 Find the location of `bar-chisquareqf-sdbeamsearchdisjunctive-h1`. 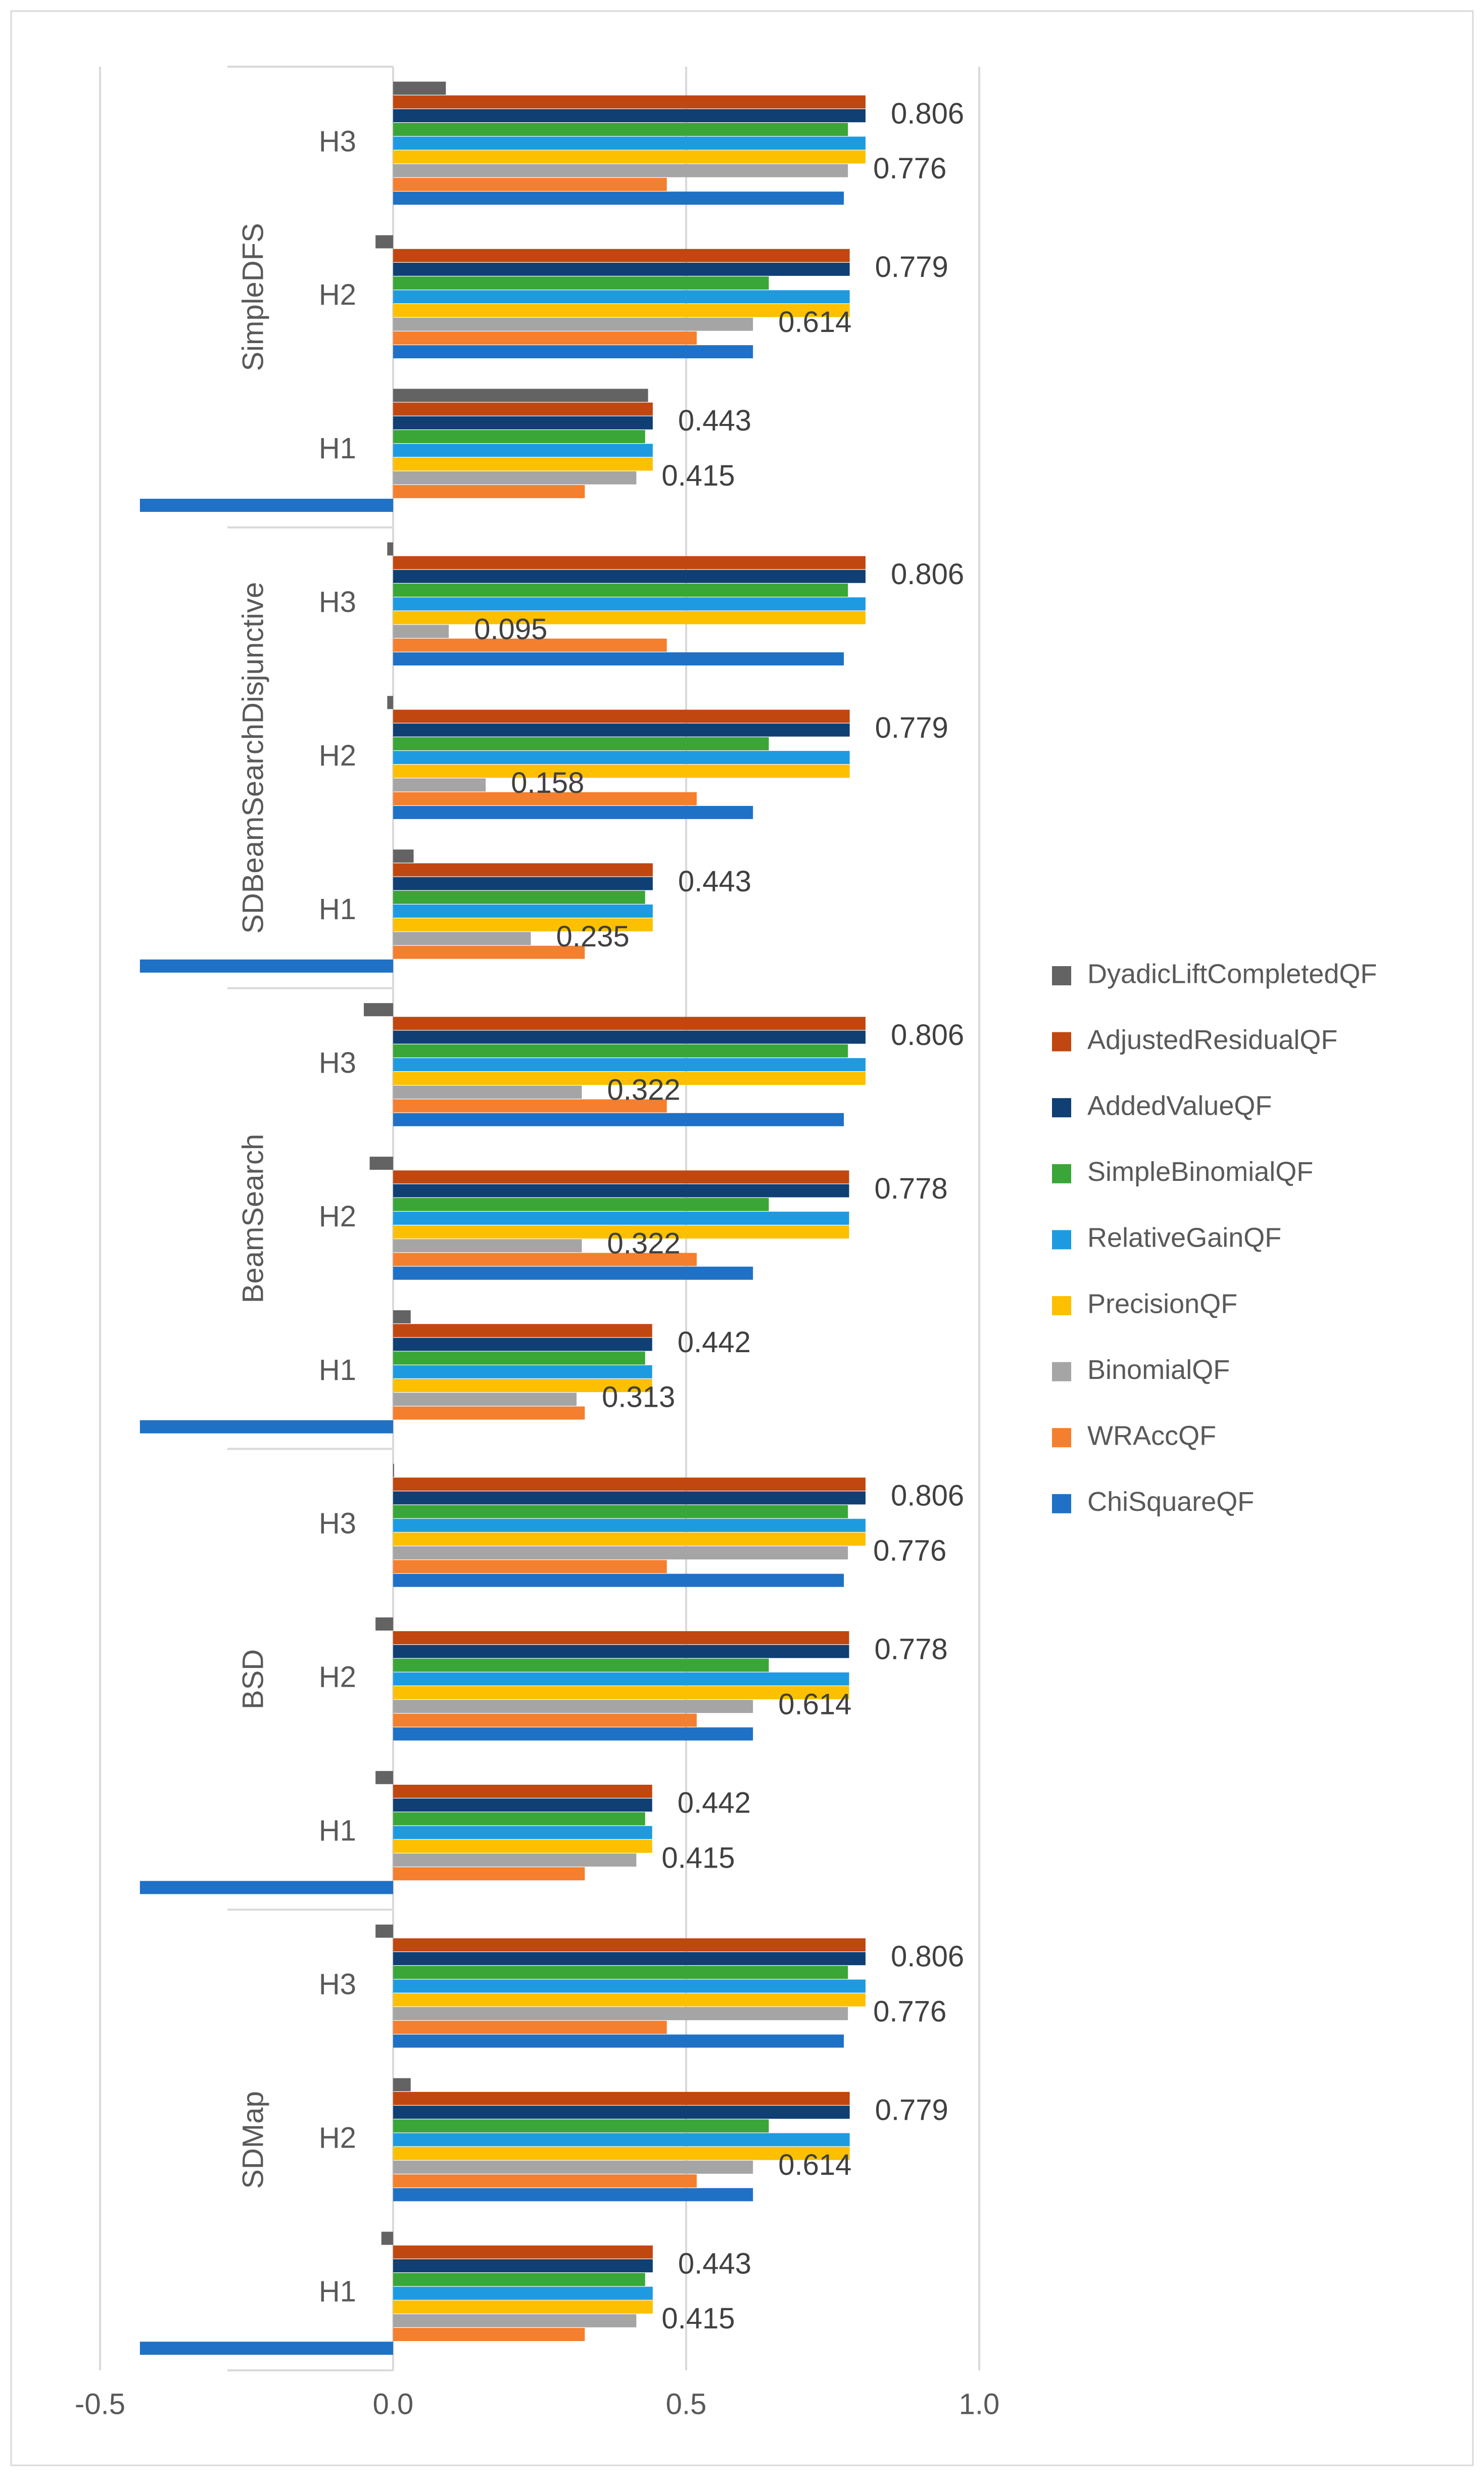

bar-chisquareqf-sdbeamsearchdisjunctive-h1 is located at coordinates (266, 966).